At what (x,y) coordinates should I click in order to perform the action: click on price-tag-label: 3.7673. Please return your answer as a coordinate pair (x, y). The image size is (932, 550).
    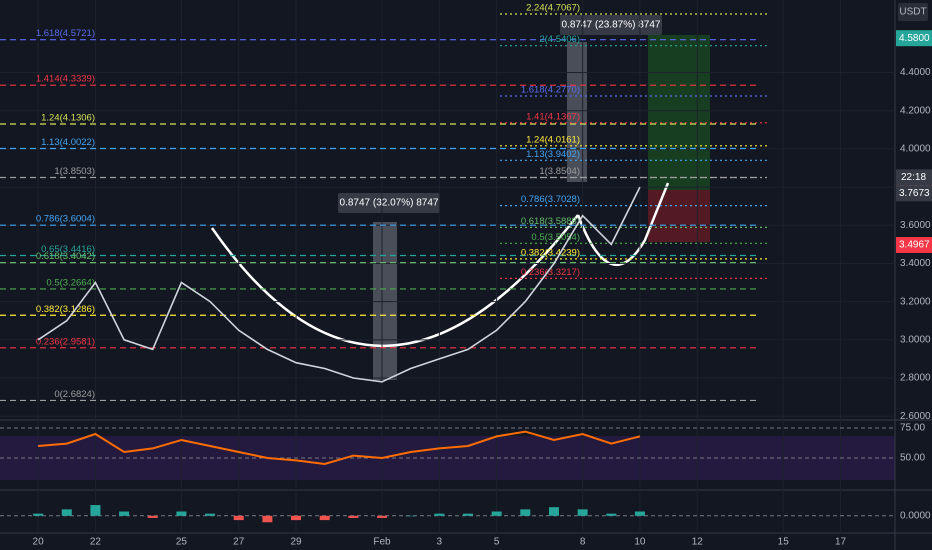
    Looking at the image, I should click on (914, 193).